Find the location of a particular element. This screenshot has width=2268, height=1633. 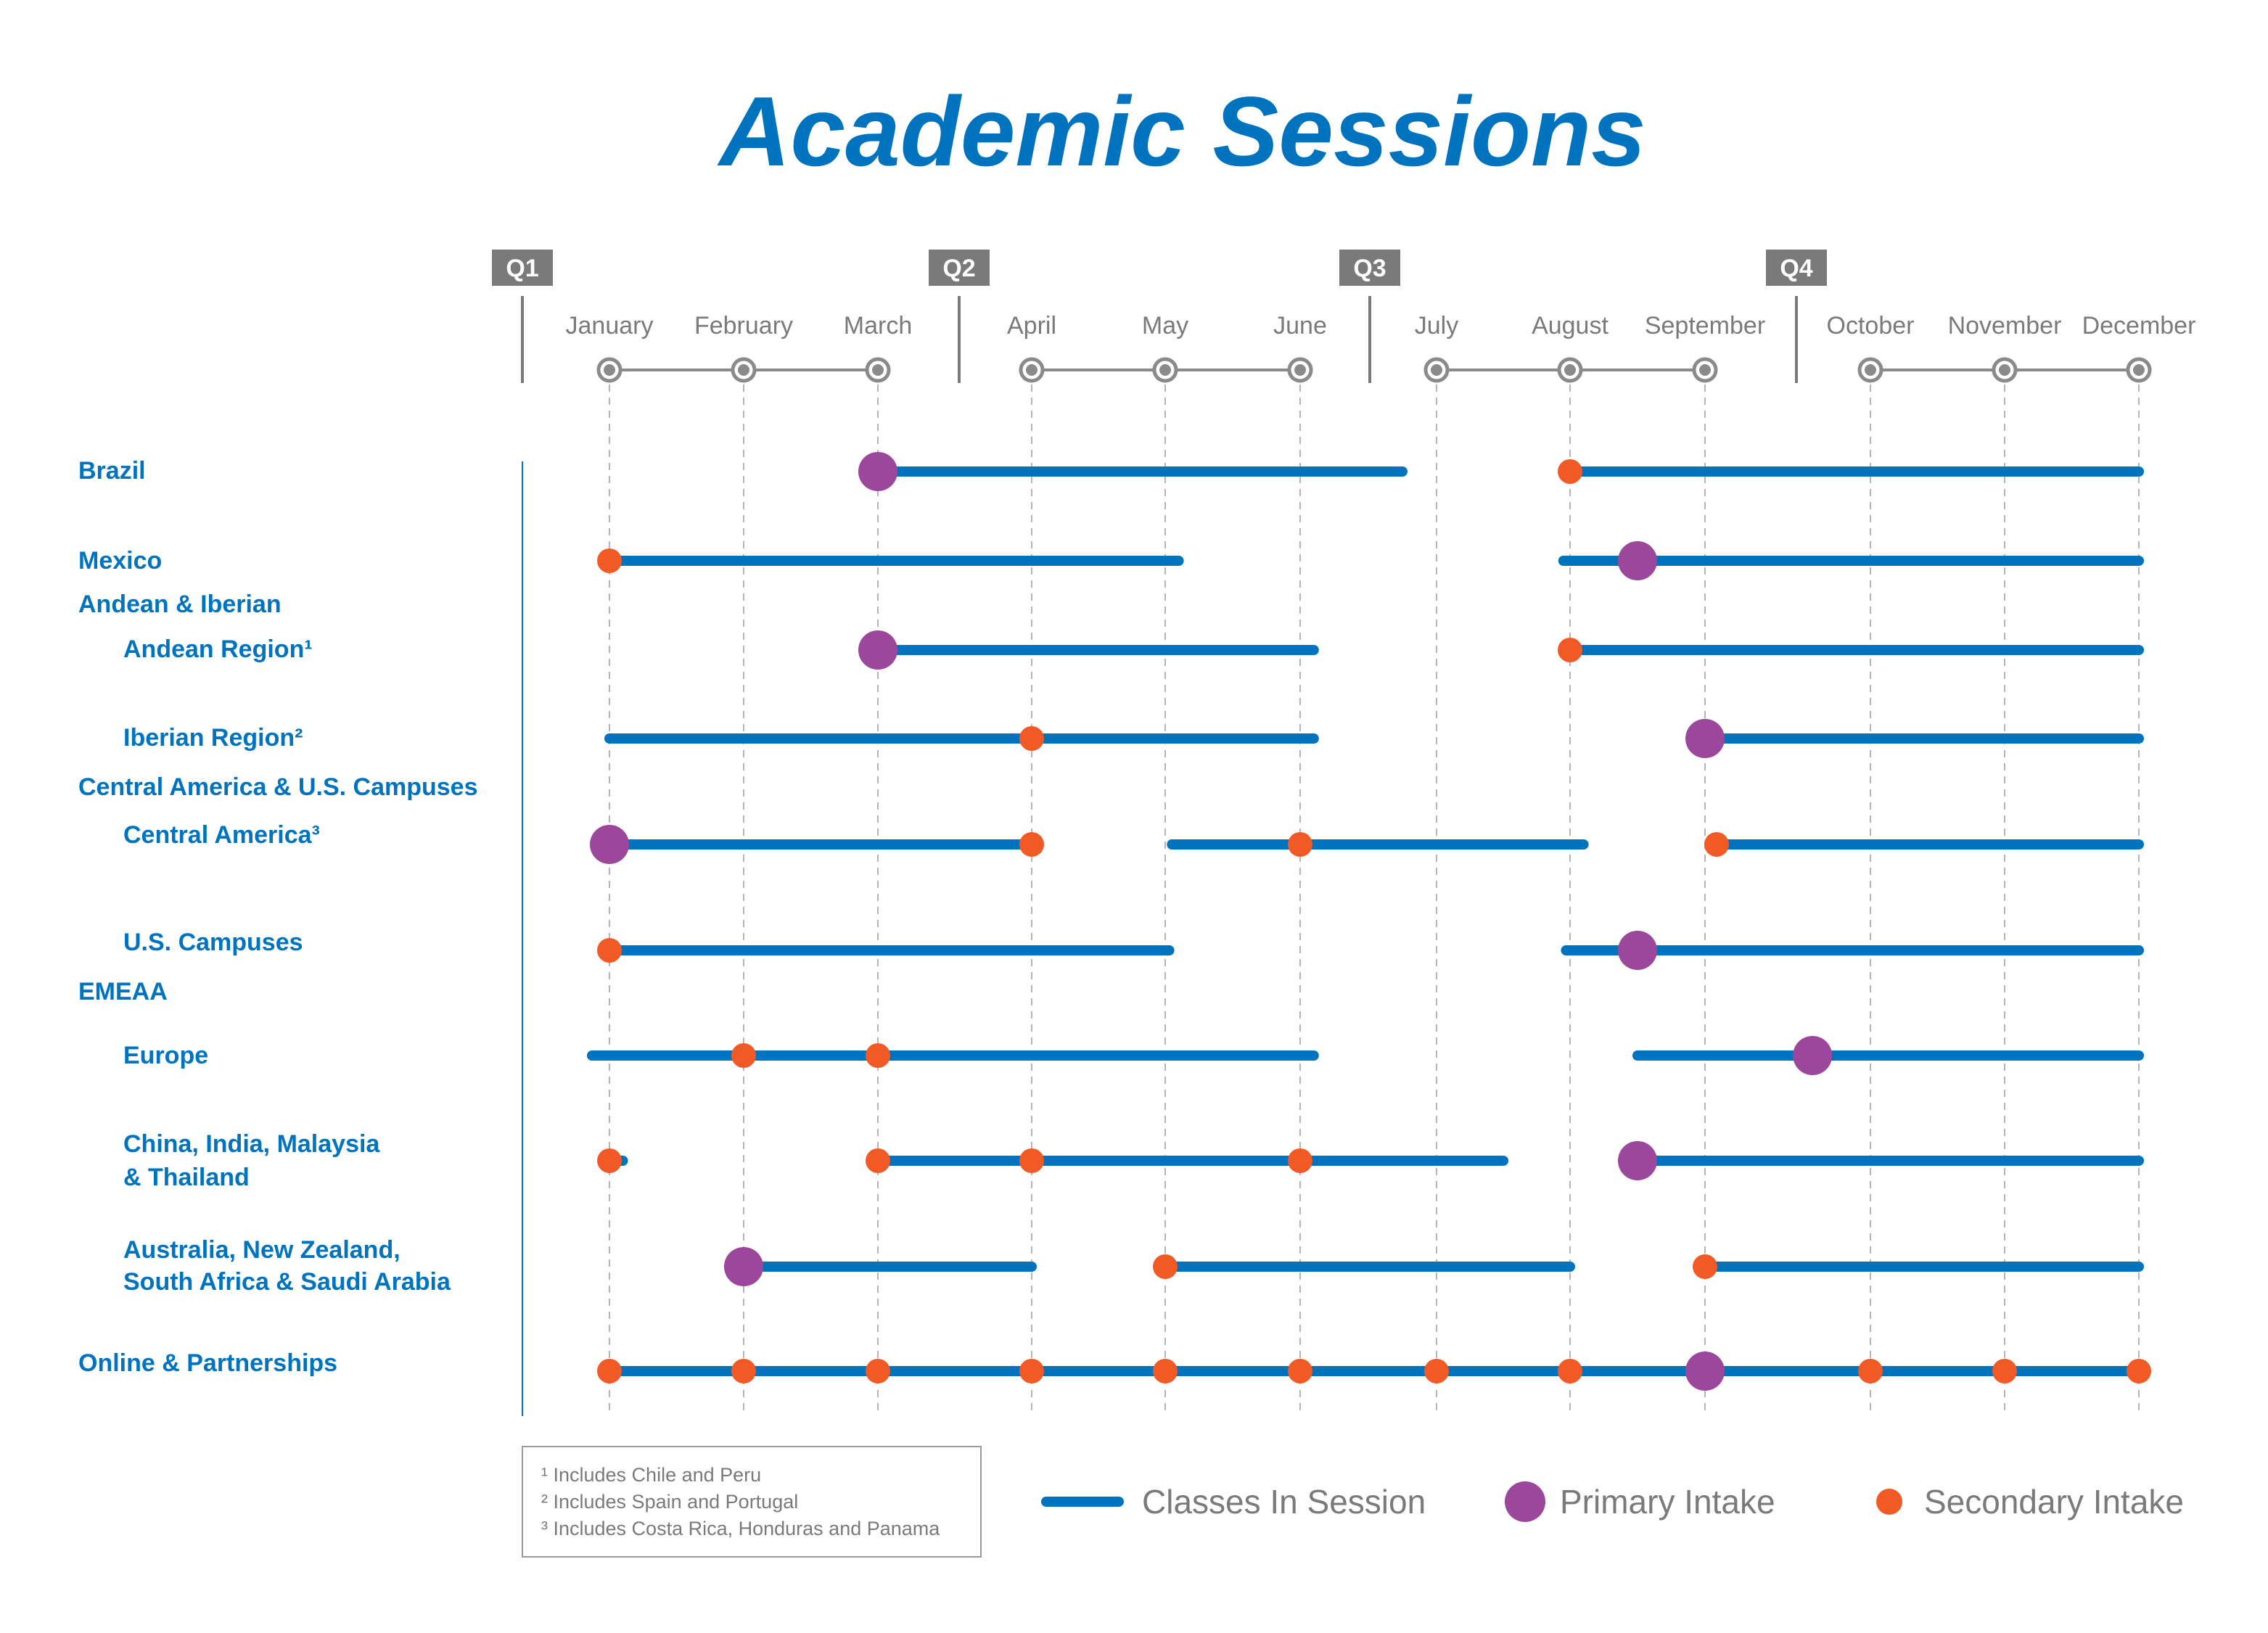

legend-secondary-swatch is located at coordinates (1889, 1502).